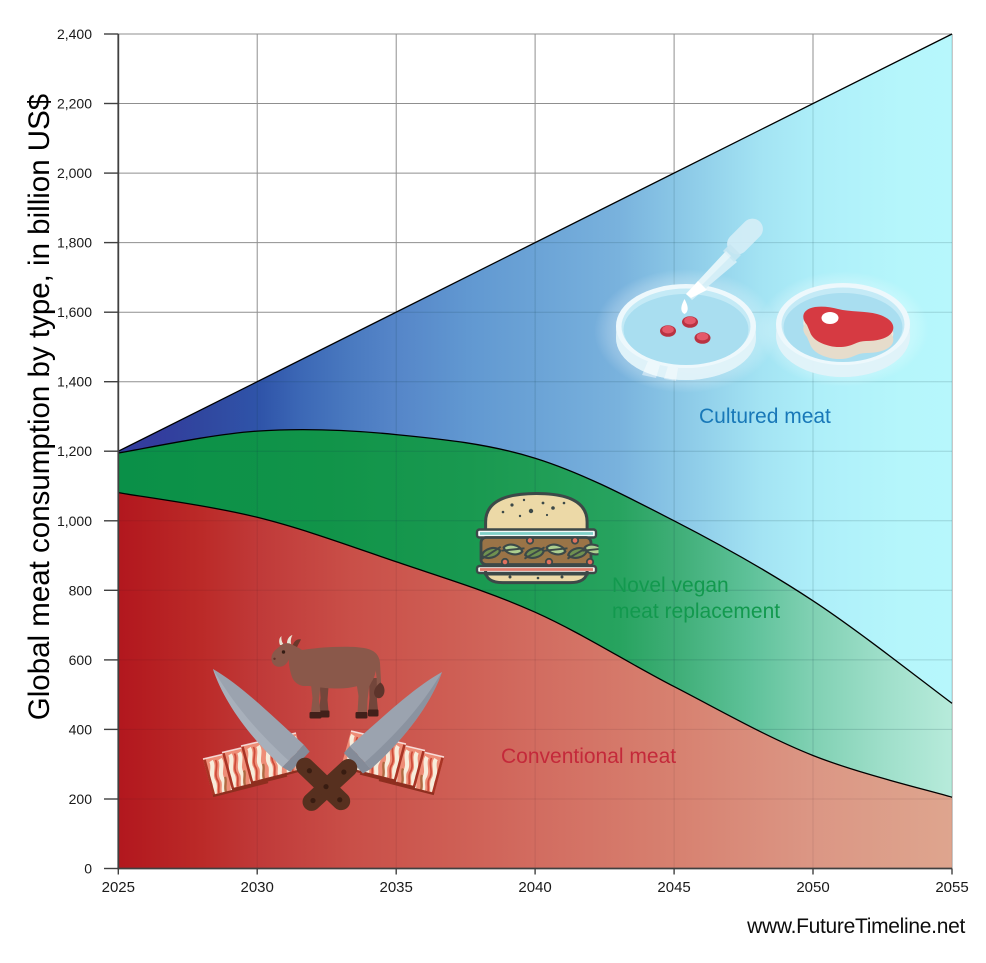  I want to click on svg-text: 2055, so click(951, 887).